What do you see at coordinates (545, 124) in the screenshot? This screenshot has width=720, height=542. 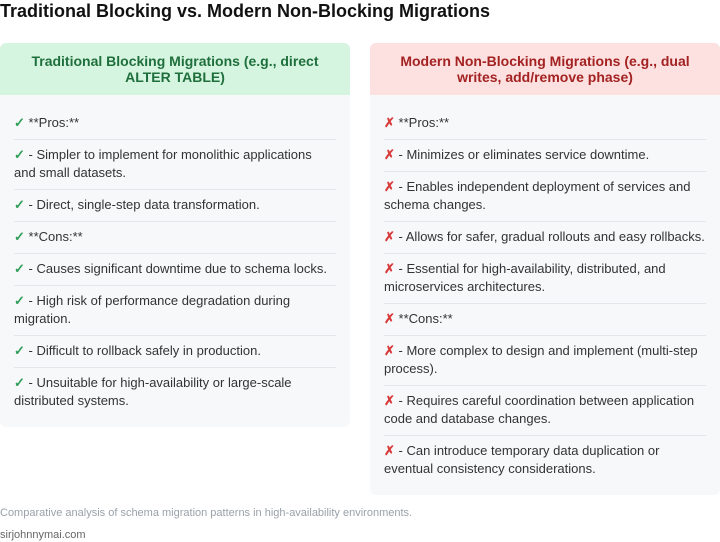 I see `list-item: ✗ **Pros:**` at bounding box center [545, 124].